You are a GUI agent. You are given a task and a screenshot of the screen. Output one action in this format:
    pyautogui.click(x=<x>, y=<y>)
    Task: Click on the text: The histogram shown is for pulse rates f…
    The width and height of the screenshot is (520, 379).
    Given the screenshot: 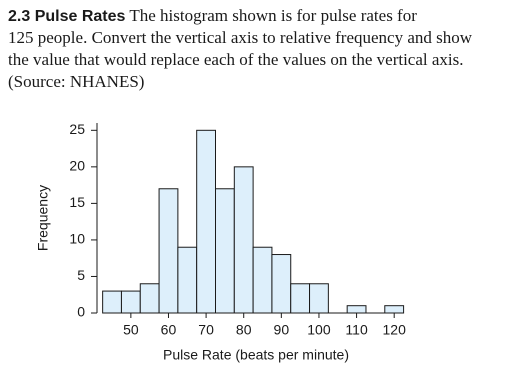 What is the action you would take?
    pyautogui.click(x=273, y=15)
    